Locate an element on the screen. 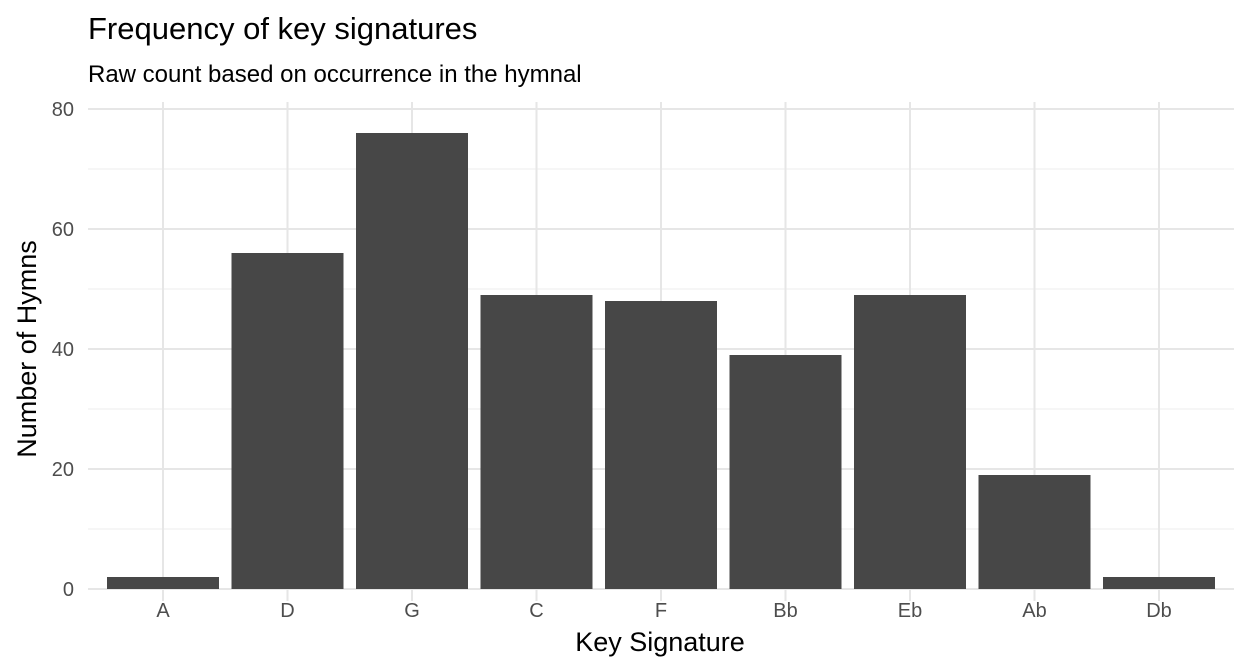 This screenshot has width=1248, height=672. y-axis-title: Number of Hymns is located at coordinates (27, 349).